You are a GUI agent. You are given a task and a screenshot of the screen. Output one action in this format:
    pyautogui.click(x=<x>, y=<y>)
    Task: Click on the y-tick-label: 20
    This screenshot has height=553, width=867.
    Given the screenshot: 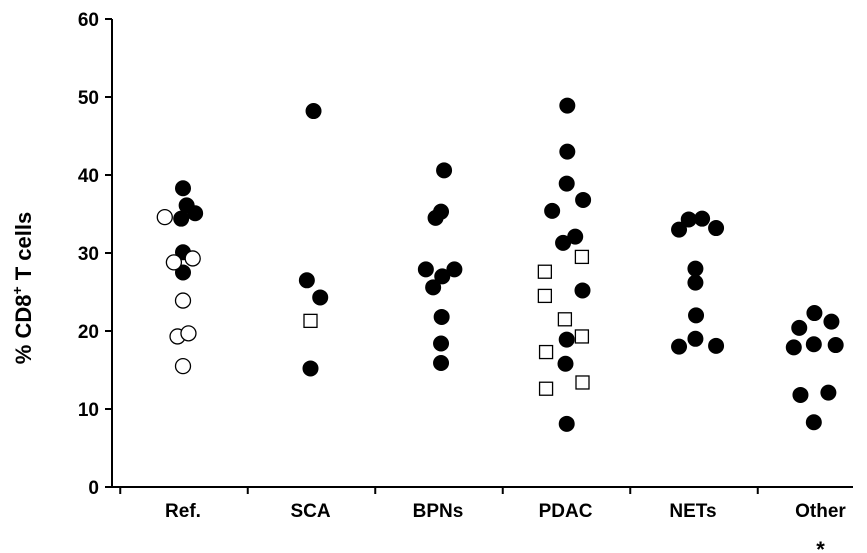 What is the action you would take?
    pyautogui.click(x=88, y=332)
    